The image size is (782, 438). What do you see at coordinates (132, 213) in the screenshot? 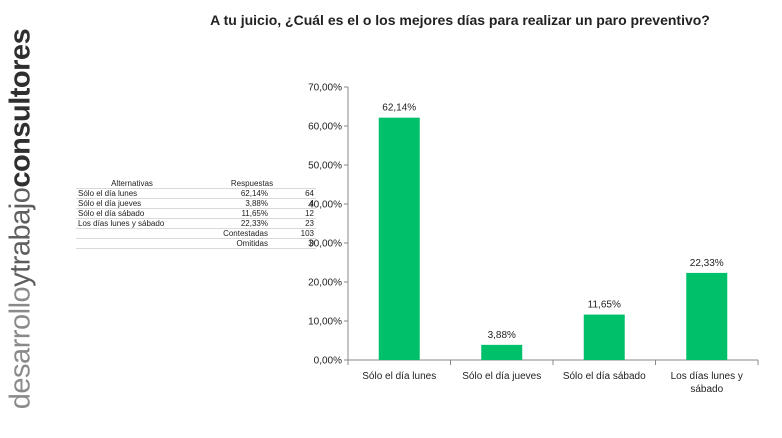
I see `row-label: Sólo el día sábado` at bounding box center [132, 213].